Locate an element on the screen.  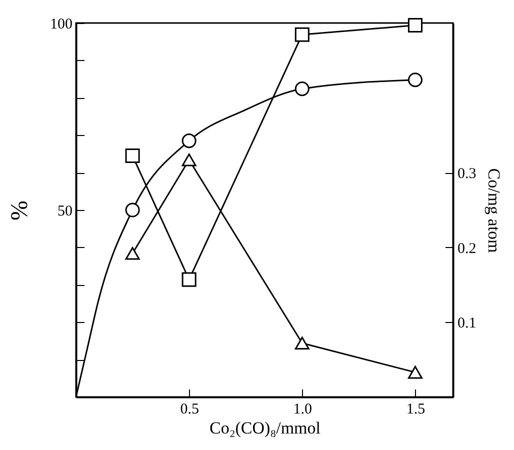
x-tick-label: 1.0 is located at coordinates (302, 410).